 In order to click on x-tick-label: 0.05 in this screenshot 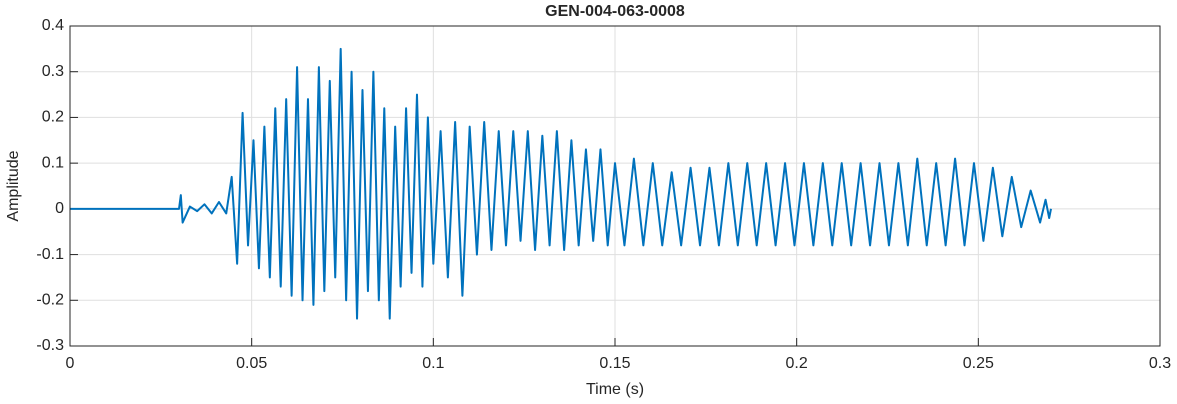, I will do `click(251, 363)`.